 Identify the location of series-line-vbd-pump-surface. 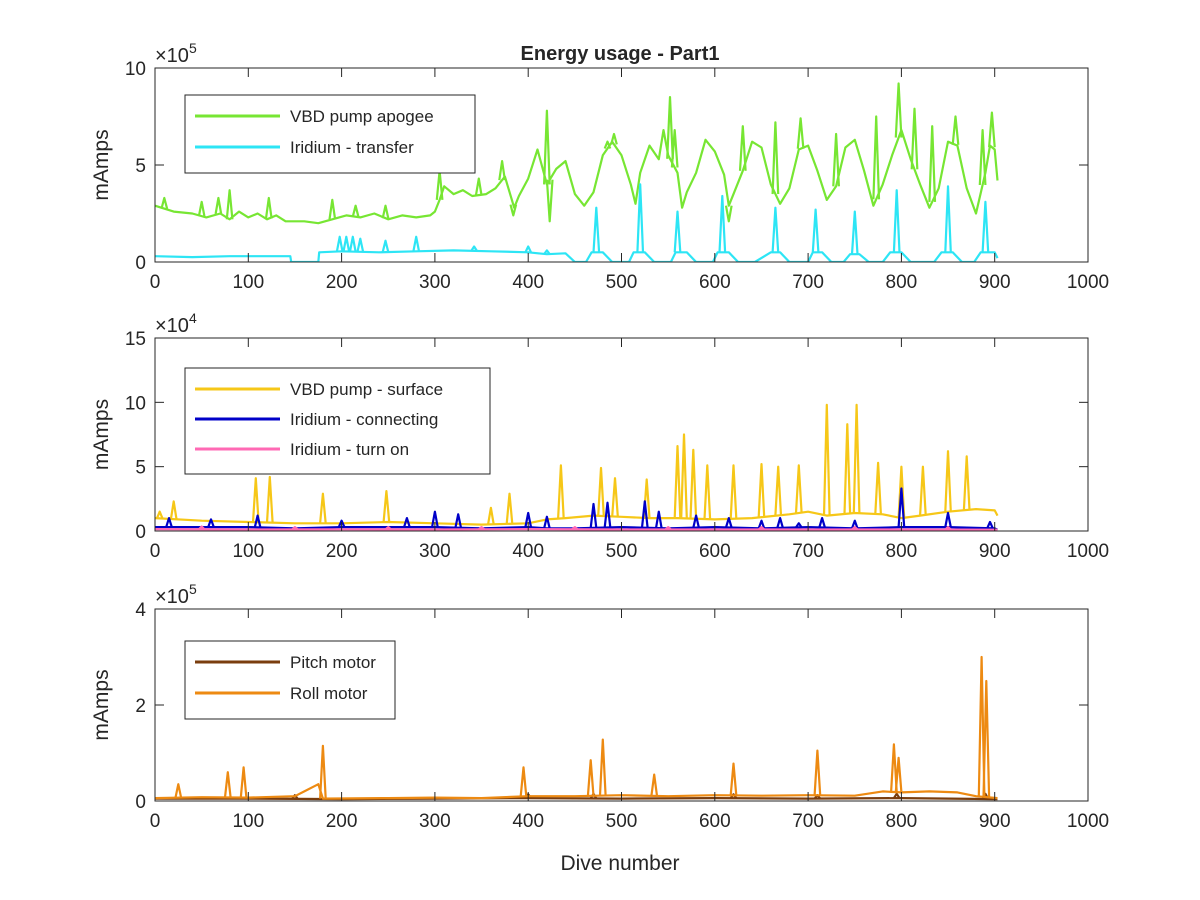
(577, 517).